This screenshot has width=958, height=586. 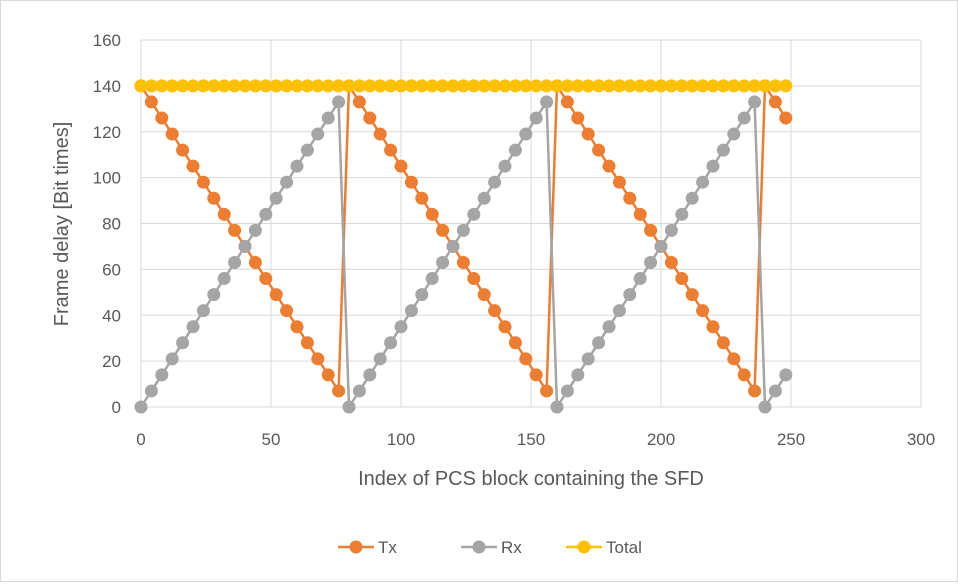 I want to click on y-tick-label: 140, so click(x=107, y=86).